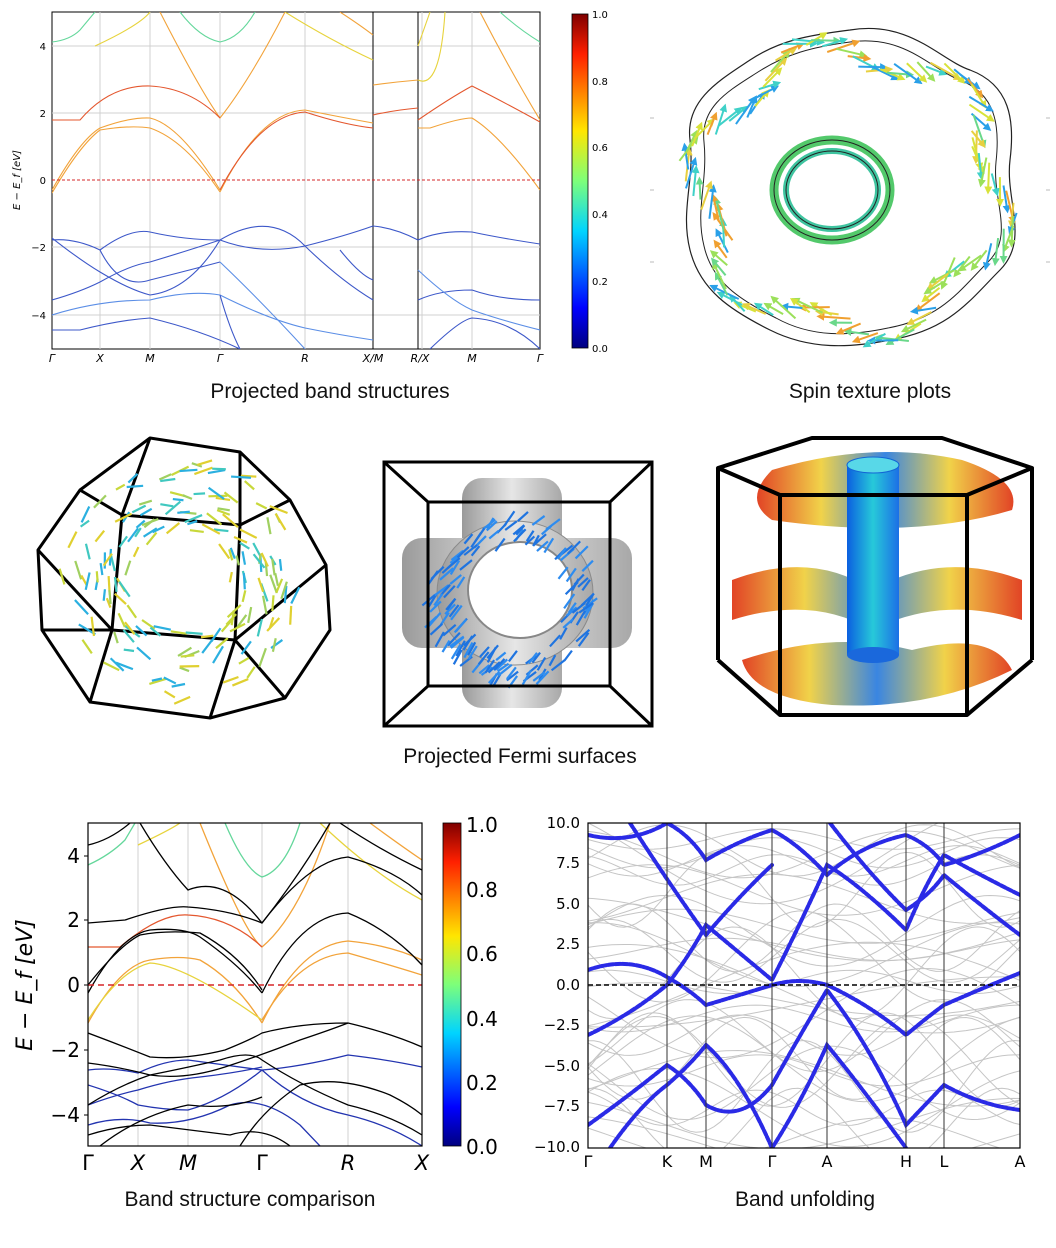 Image resolution: width=1056 pixels, height=1248 pixels. What do you see at coordinates (184, 578) in the screenshot?
I see `fermi-surface-bcc-bz` at bounding box center [184, 578].